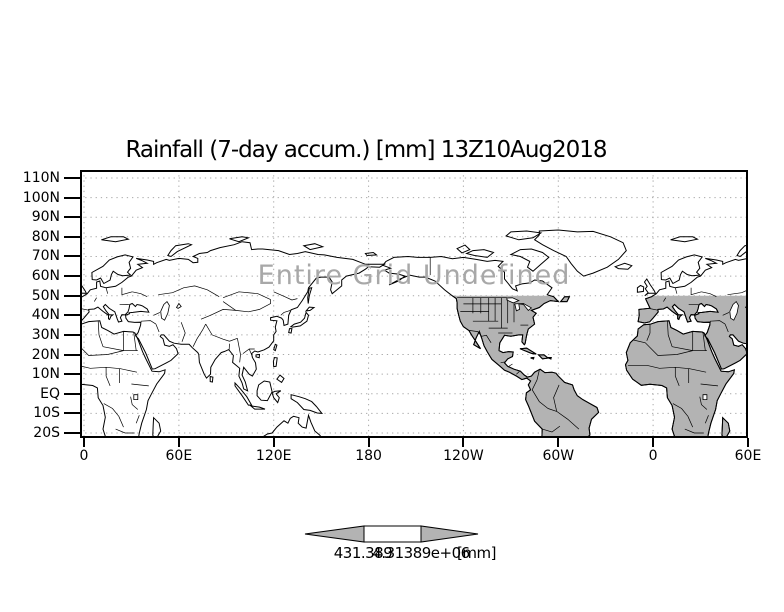 This screenshot has height=612, width=784. I want to click on colorbar, so click(391, 534).